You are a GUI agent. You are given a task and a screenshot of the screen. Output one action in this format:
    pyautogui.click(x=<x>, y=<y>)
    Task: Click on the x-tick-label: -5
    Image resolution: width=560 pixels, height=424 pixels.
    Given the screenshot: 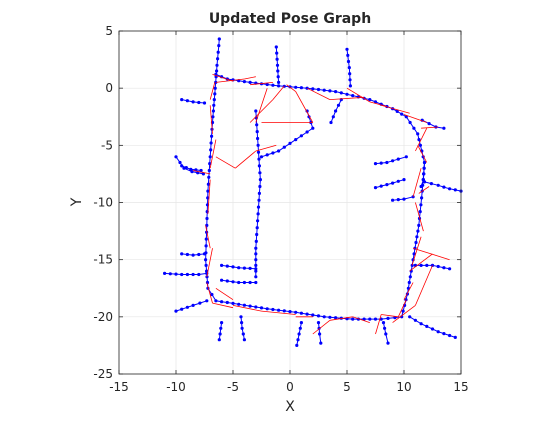 What is the action you would take?
    pyautogui.click(x=233, y=387)
    